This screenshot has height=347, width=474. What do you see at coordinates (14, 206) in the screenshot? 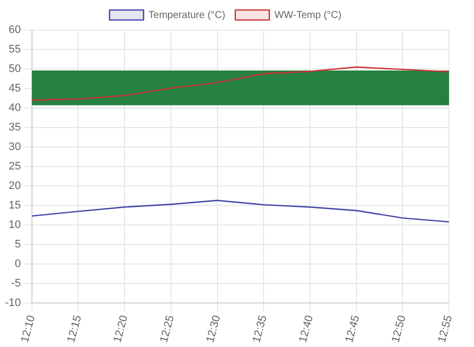
I see `y-tick-label: 15` at bounding box center [14, 206].